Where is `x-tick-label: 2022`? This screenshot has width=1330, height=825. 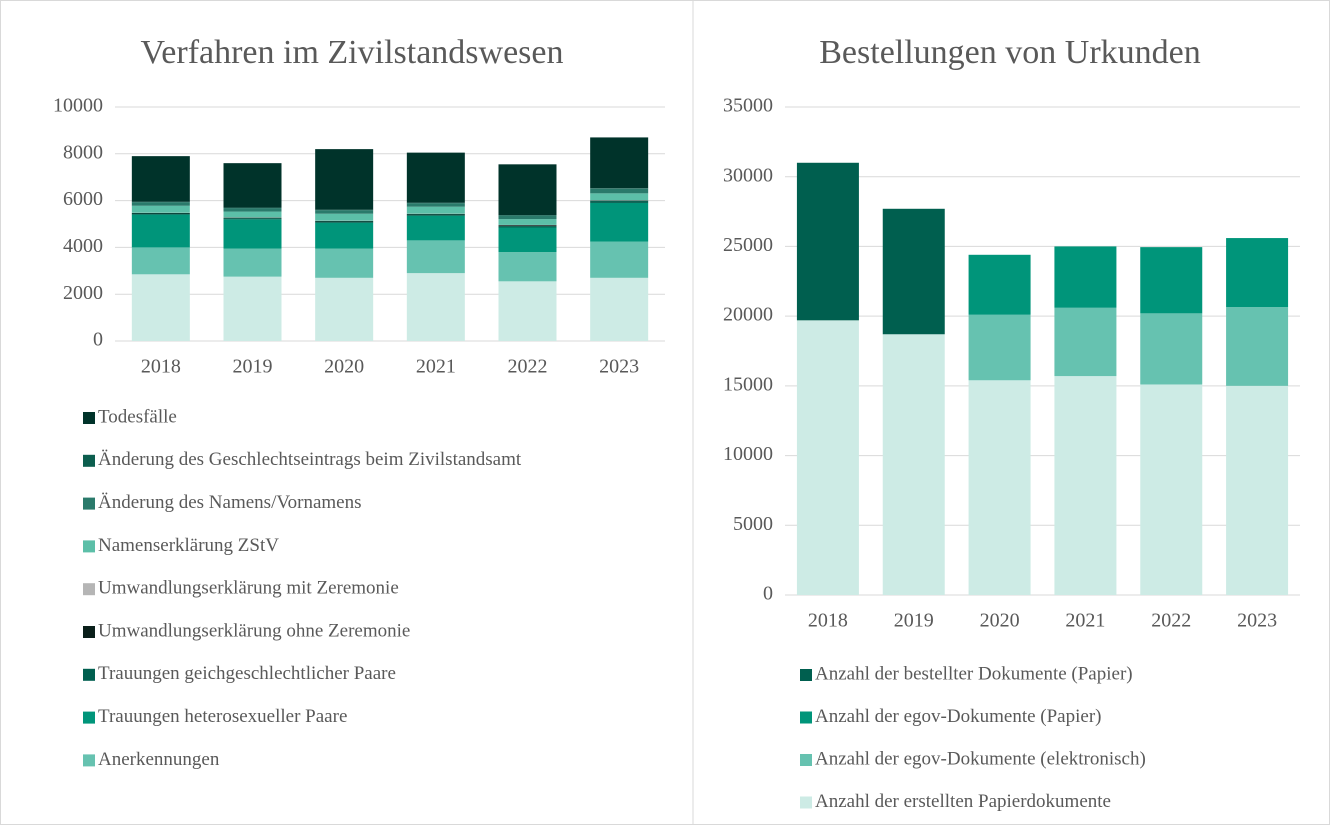 x-tick-label: 2022 is located at coordinates (528, 367).